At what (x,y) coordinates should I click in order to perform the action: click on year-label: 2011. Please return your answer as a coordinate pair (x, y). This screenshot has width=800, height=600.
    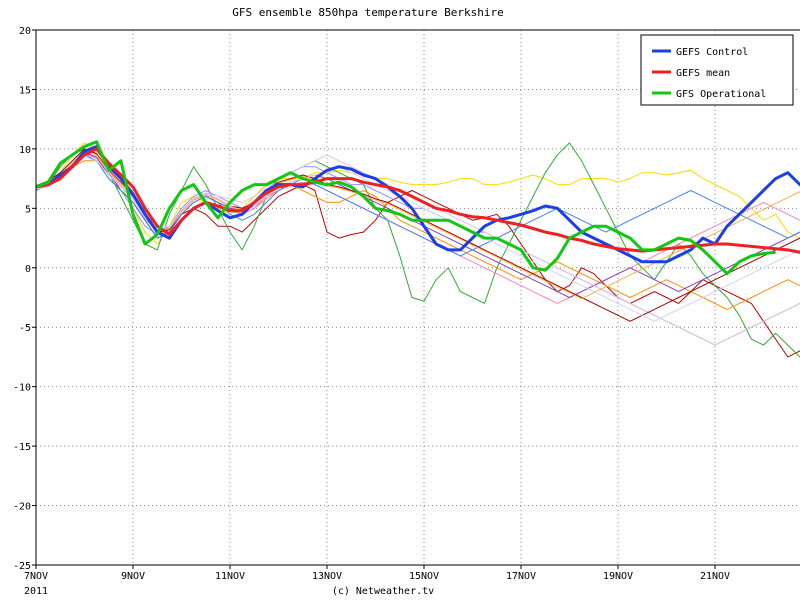
    Looking at the image, I should click on (36, 591).